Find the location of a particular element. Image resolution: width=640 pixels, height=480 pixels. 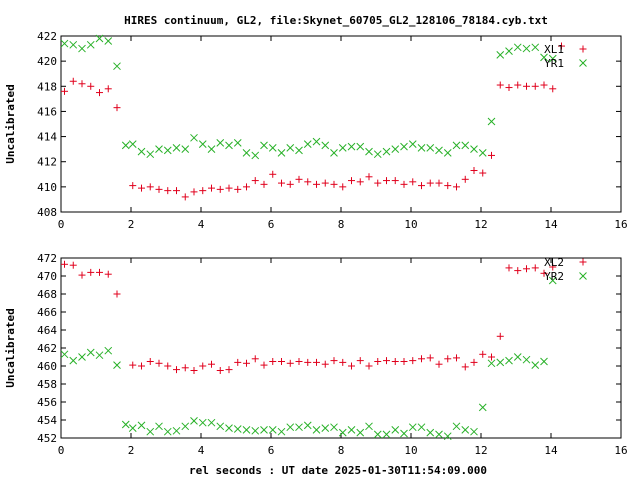

legend-label-xl1: XL1 is located at coordinates (554, 49).